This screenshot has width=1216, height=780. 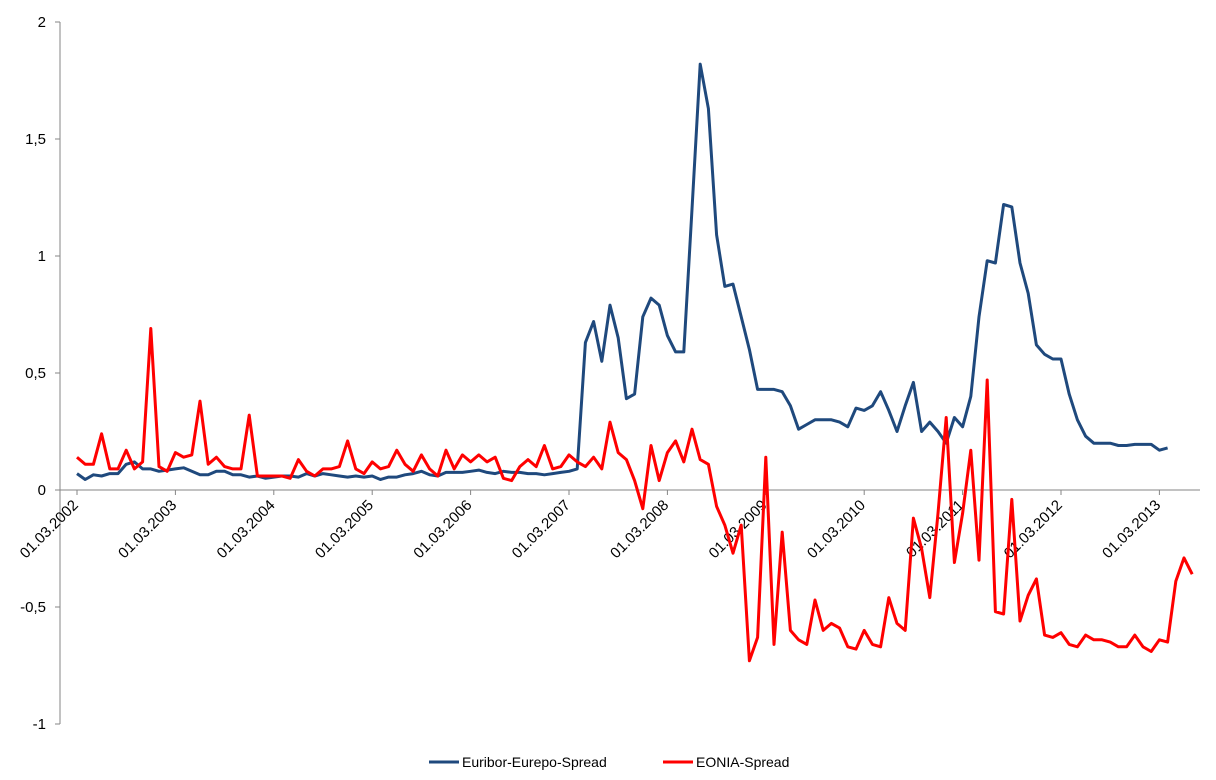 What do you see at coordinates (1131, 529) in the screenshot?
I see `x-tick-label: 01.03.2013` at bounding box center [1131, 529].